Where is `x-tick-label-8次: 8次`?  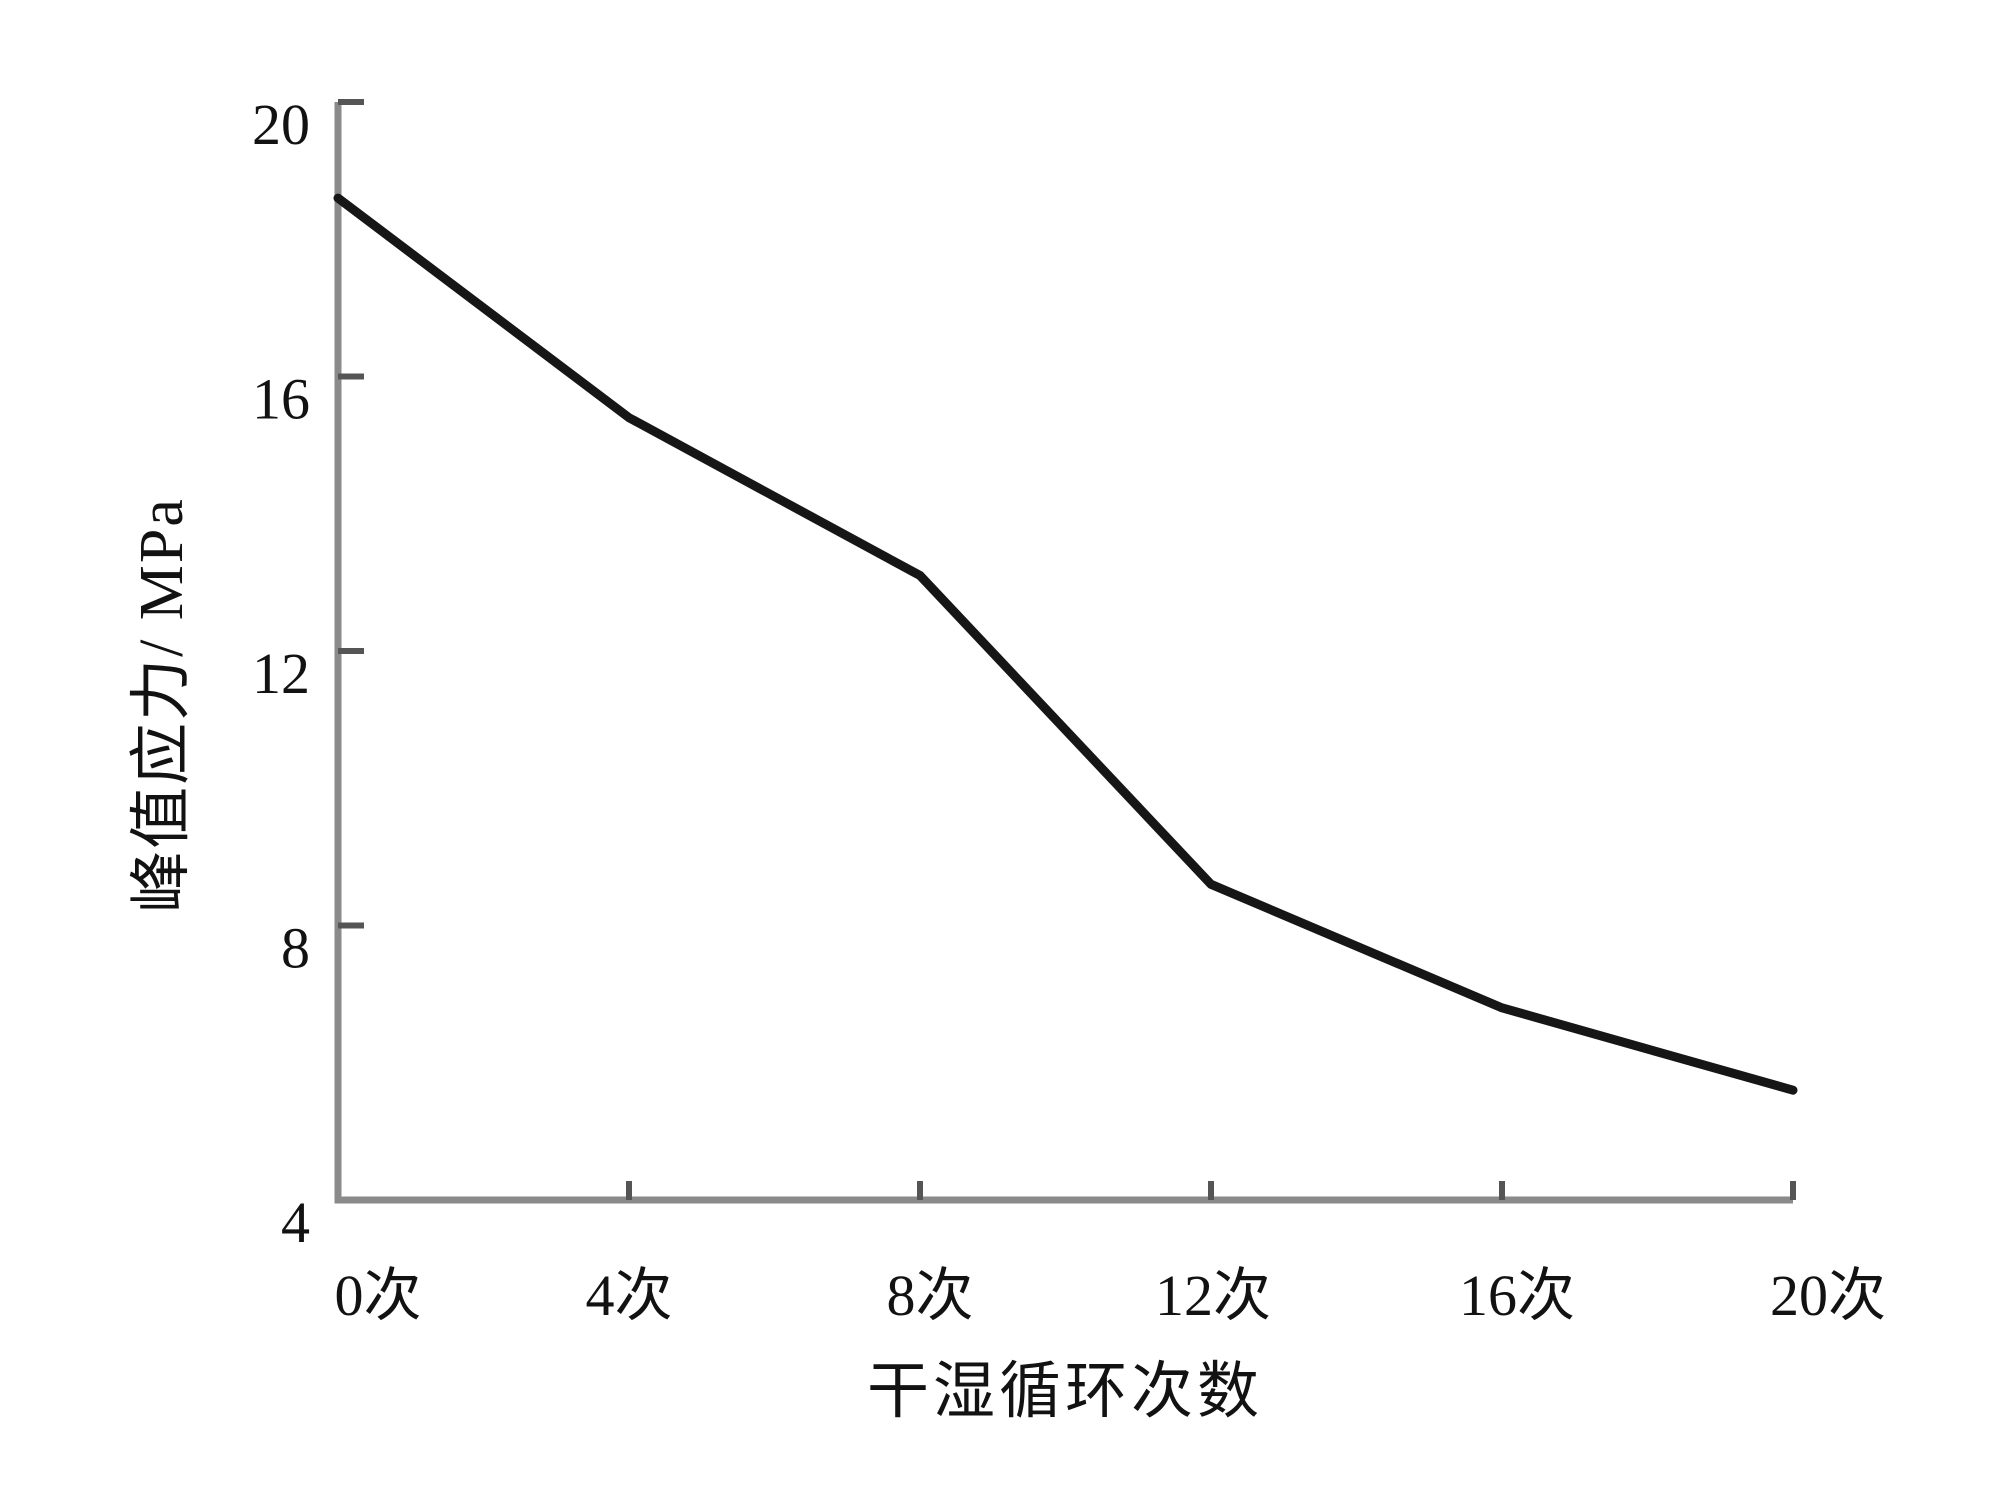 x-tick-label-8次: 8次 is located at coordinates (929, 1295).